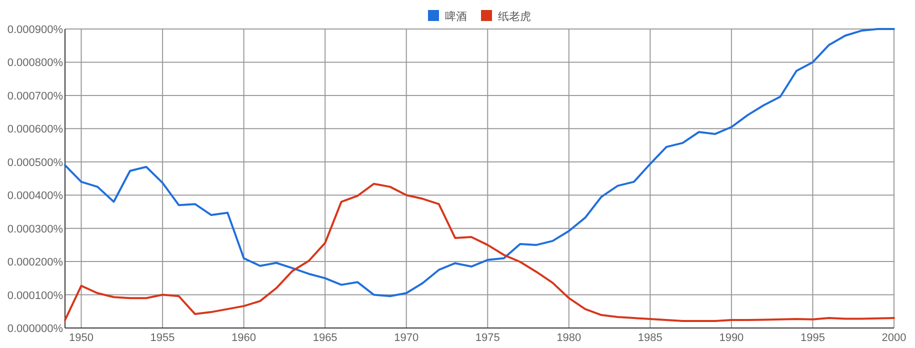 The height and width of the screenshot is (348, 915). I want to click on x-tick-label: 1970, so click(406, 338).